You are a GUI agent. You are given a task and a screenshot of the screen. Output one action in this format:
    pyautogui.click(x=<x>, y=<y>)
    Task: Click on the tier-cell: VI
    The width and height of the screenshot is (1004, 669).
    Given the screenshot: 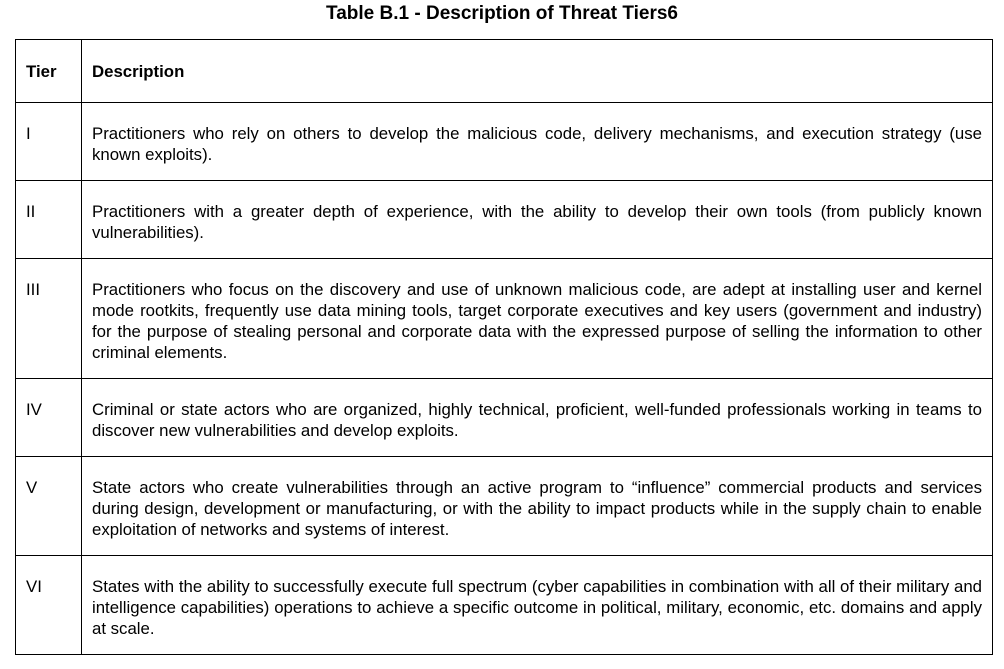 What is the action you would take?
    pyautogui.click(x=48, y=605)
    